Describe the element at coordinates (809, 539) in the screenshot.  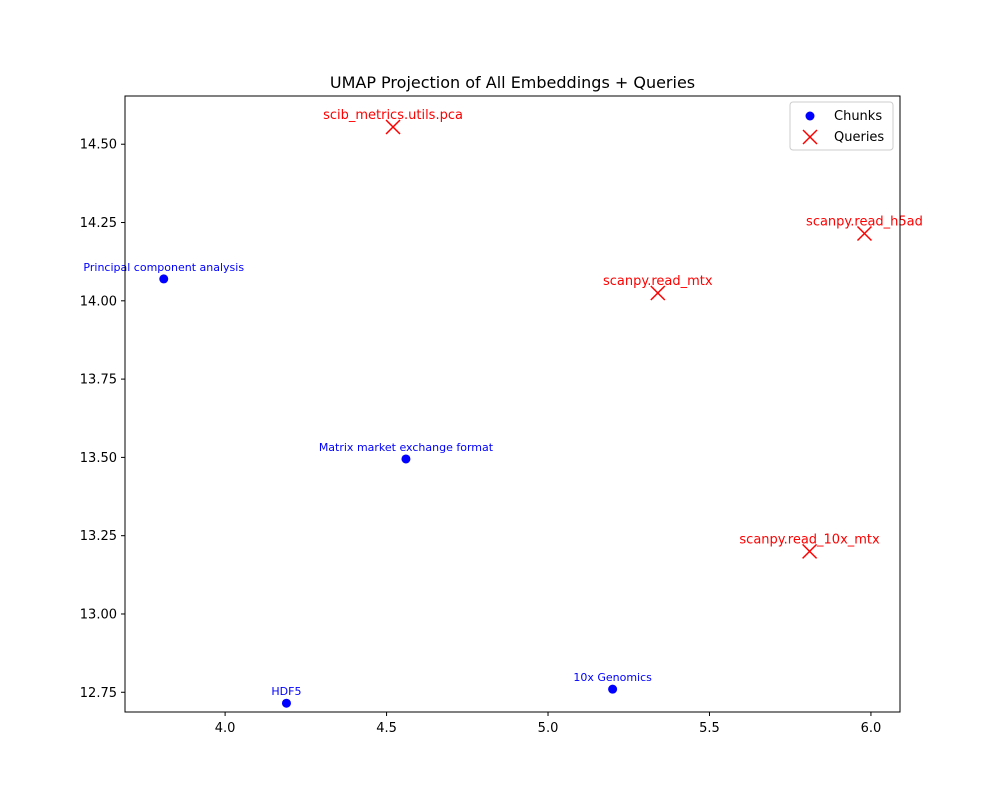
I see `query-label: scanpy.read_10x_mtx` at that location.